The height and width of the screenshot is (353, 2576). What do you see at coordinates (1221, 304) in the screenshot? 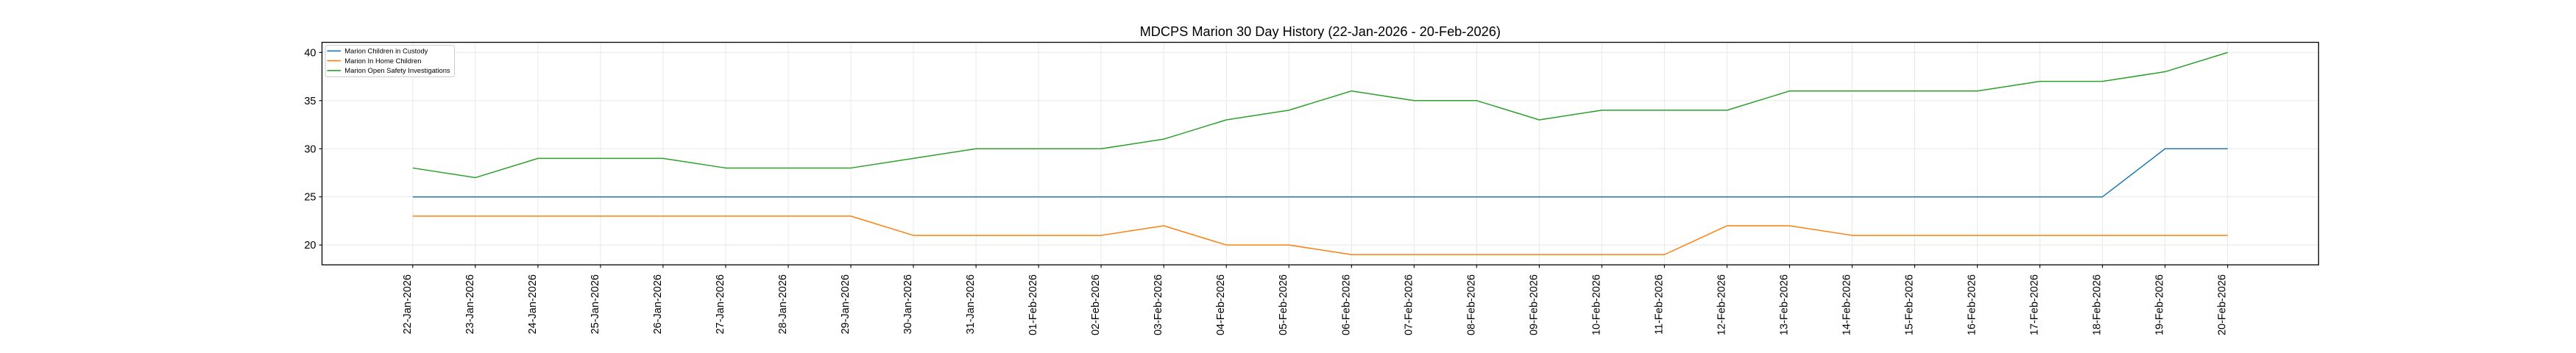
I see `svg-text: 04-Feb-2026` at bounding box center [1221, 304].